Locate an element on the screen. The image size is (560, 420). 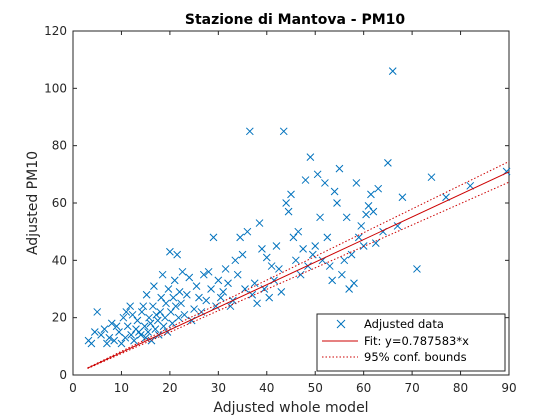
x-tick-label: 70 is located at coordinates (411, 388).